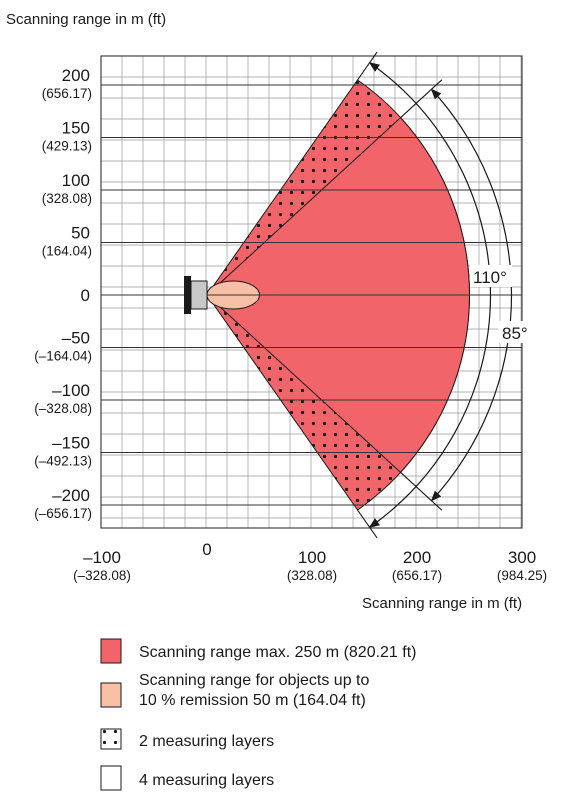 The width and height of the screenshot is (579, 795). I want to click on legend-swatch-max-range, so click(111, 651).